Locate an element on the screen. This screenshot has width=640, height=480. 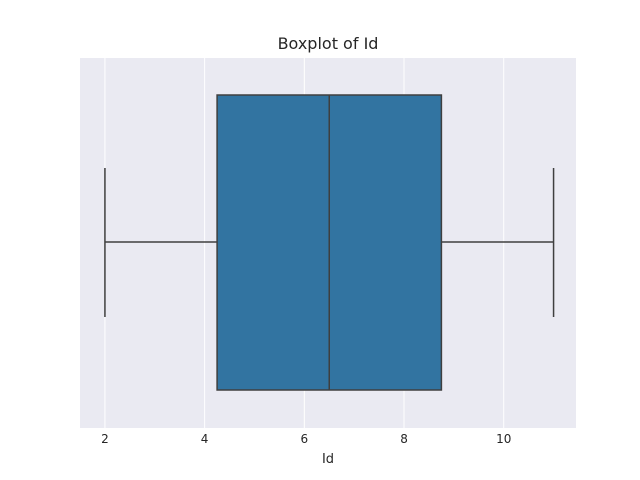
x-tick-label: 6 is located at coordinates (305, 439).